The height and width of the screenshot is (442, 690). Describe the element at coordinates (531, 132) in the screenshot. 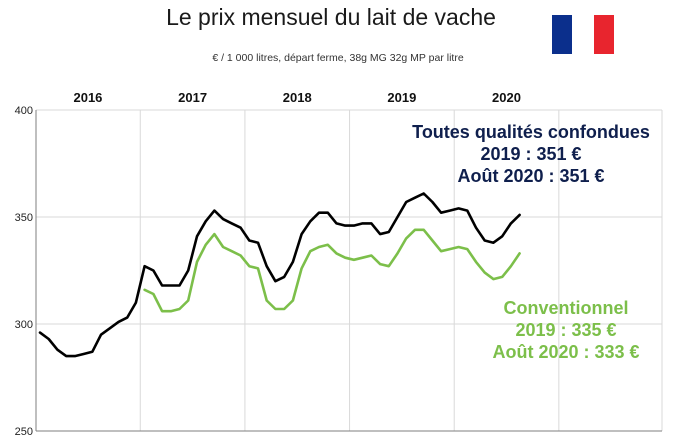

I see `annotation-total-line-1: Toutes qualités confondues` at that location.